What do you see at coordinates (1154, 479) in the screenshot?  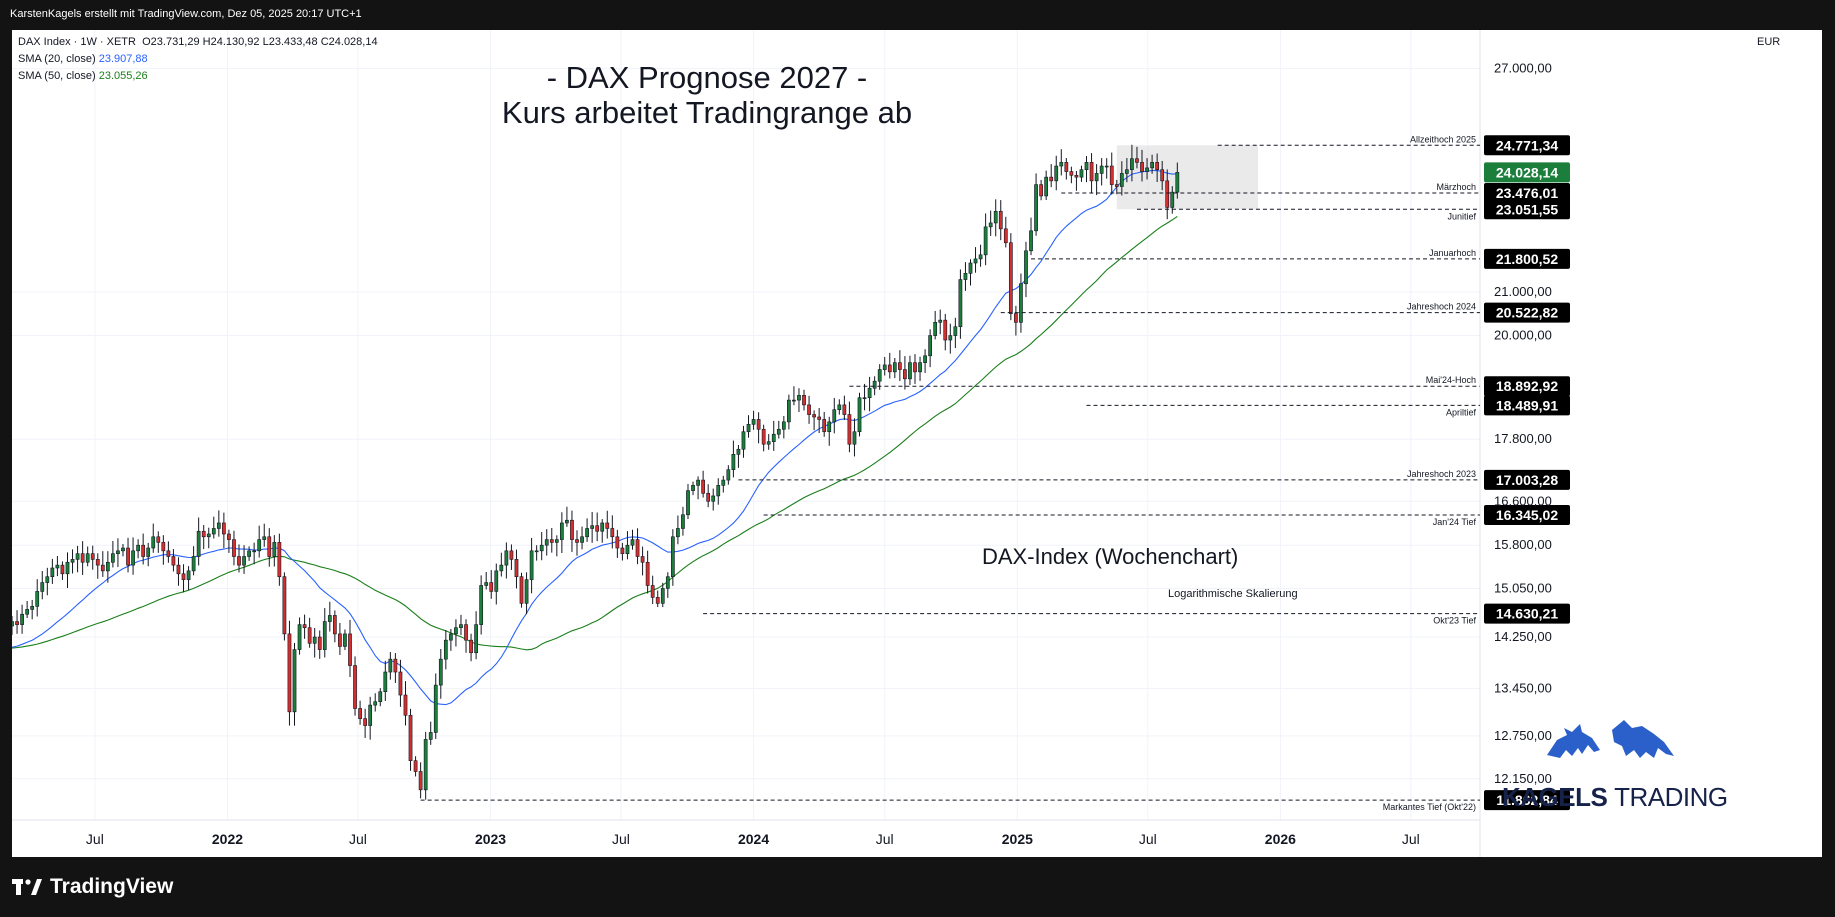 I see `level-group: Jahreshoch 2023 17.003,28` at bounding box center [1154, 479].